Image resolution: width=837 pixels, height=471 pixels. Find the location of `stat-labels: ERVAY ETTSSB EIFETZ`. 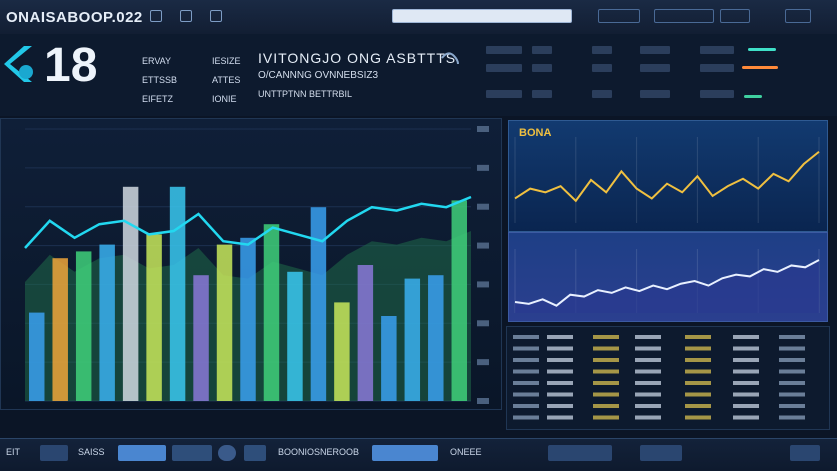

stat-labels: ERVAY ETTSSB EIFETZ is located at coordinates (159, 80).